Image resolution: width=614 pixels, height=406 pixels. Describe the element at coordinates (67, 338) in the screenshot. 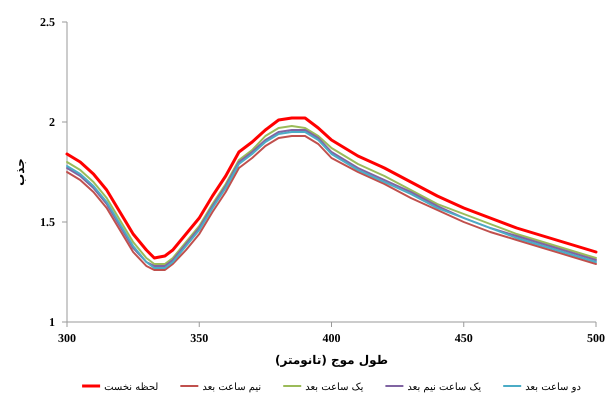

I see `x-tick-label: 300` at that location.